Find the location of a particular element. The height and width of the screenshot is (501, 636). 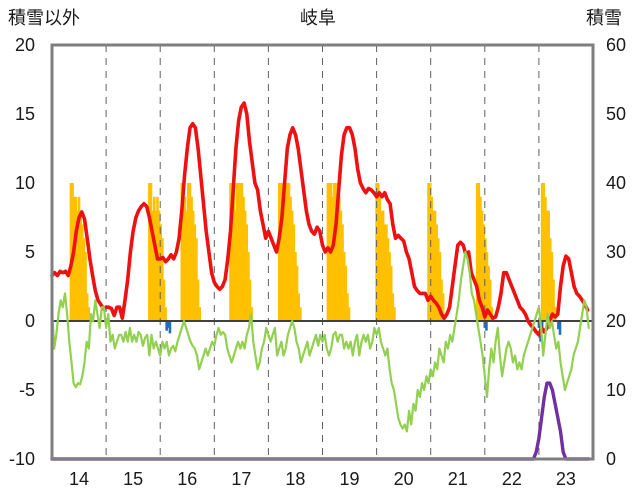

y-left-tick-label: 20 is located at coordinates (25, 45).